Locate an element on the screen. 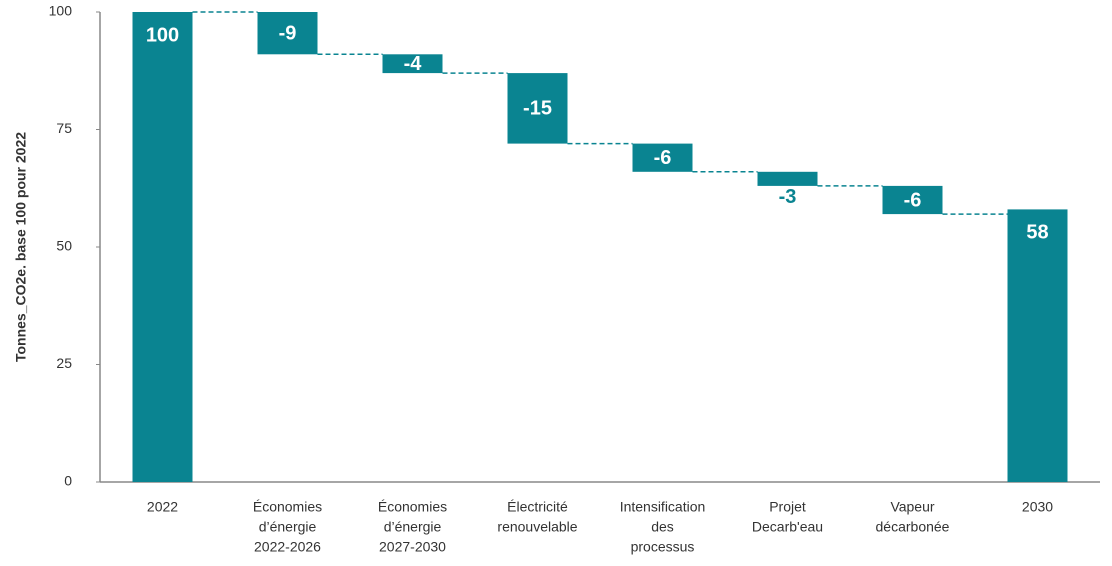 The width and height of the screenshot is (1112, 566). x-tick-label: Decarb'eau is located at coordinates (787, 527).